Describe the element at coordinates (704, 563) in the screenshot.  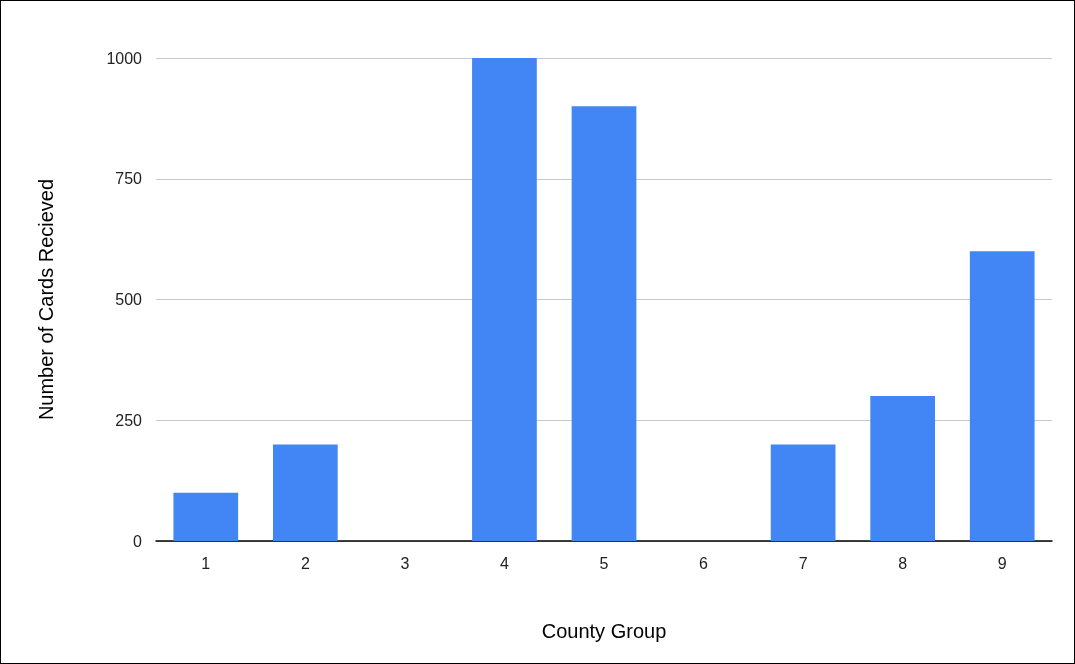
I see `x-tick-label: 6` at that location.